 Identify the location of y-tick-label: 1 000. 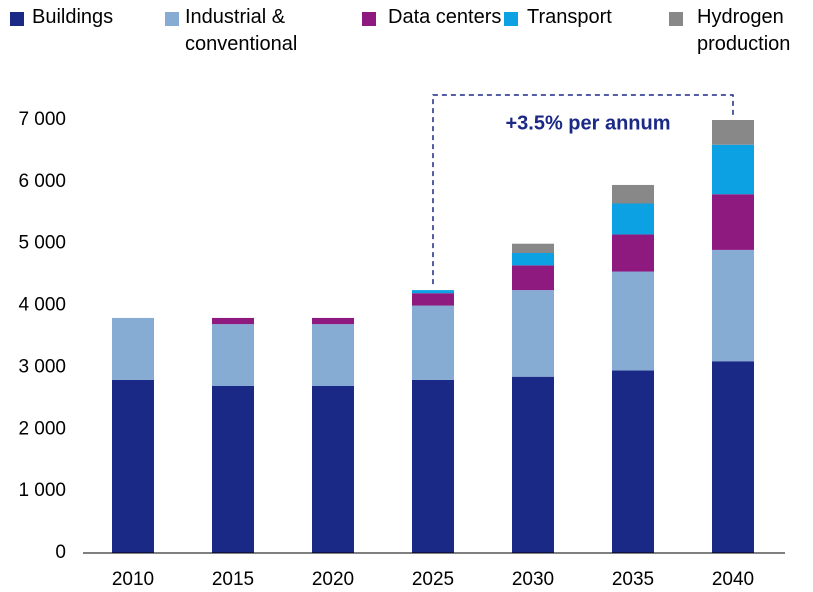
(42, 490).